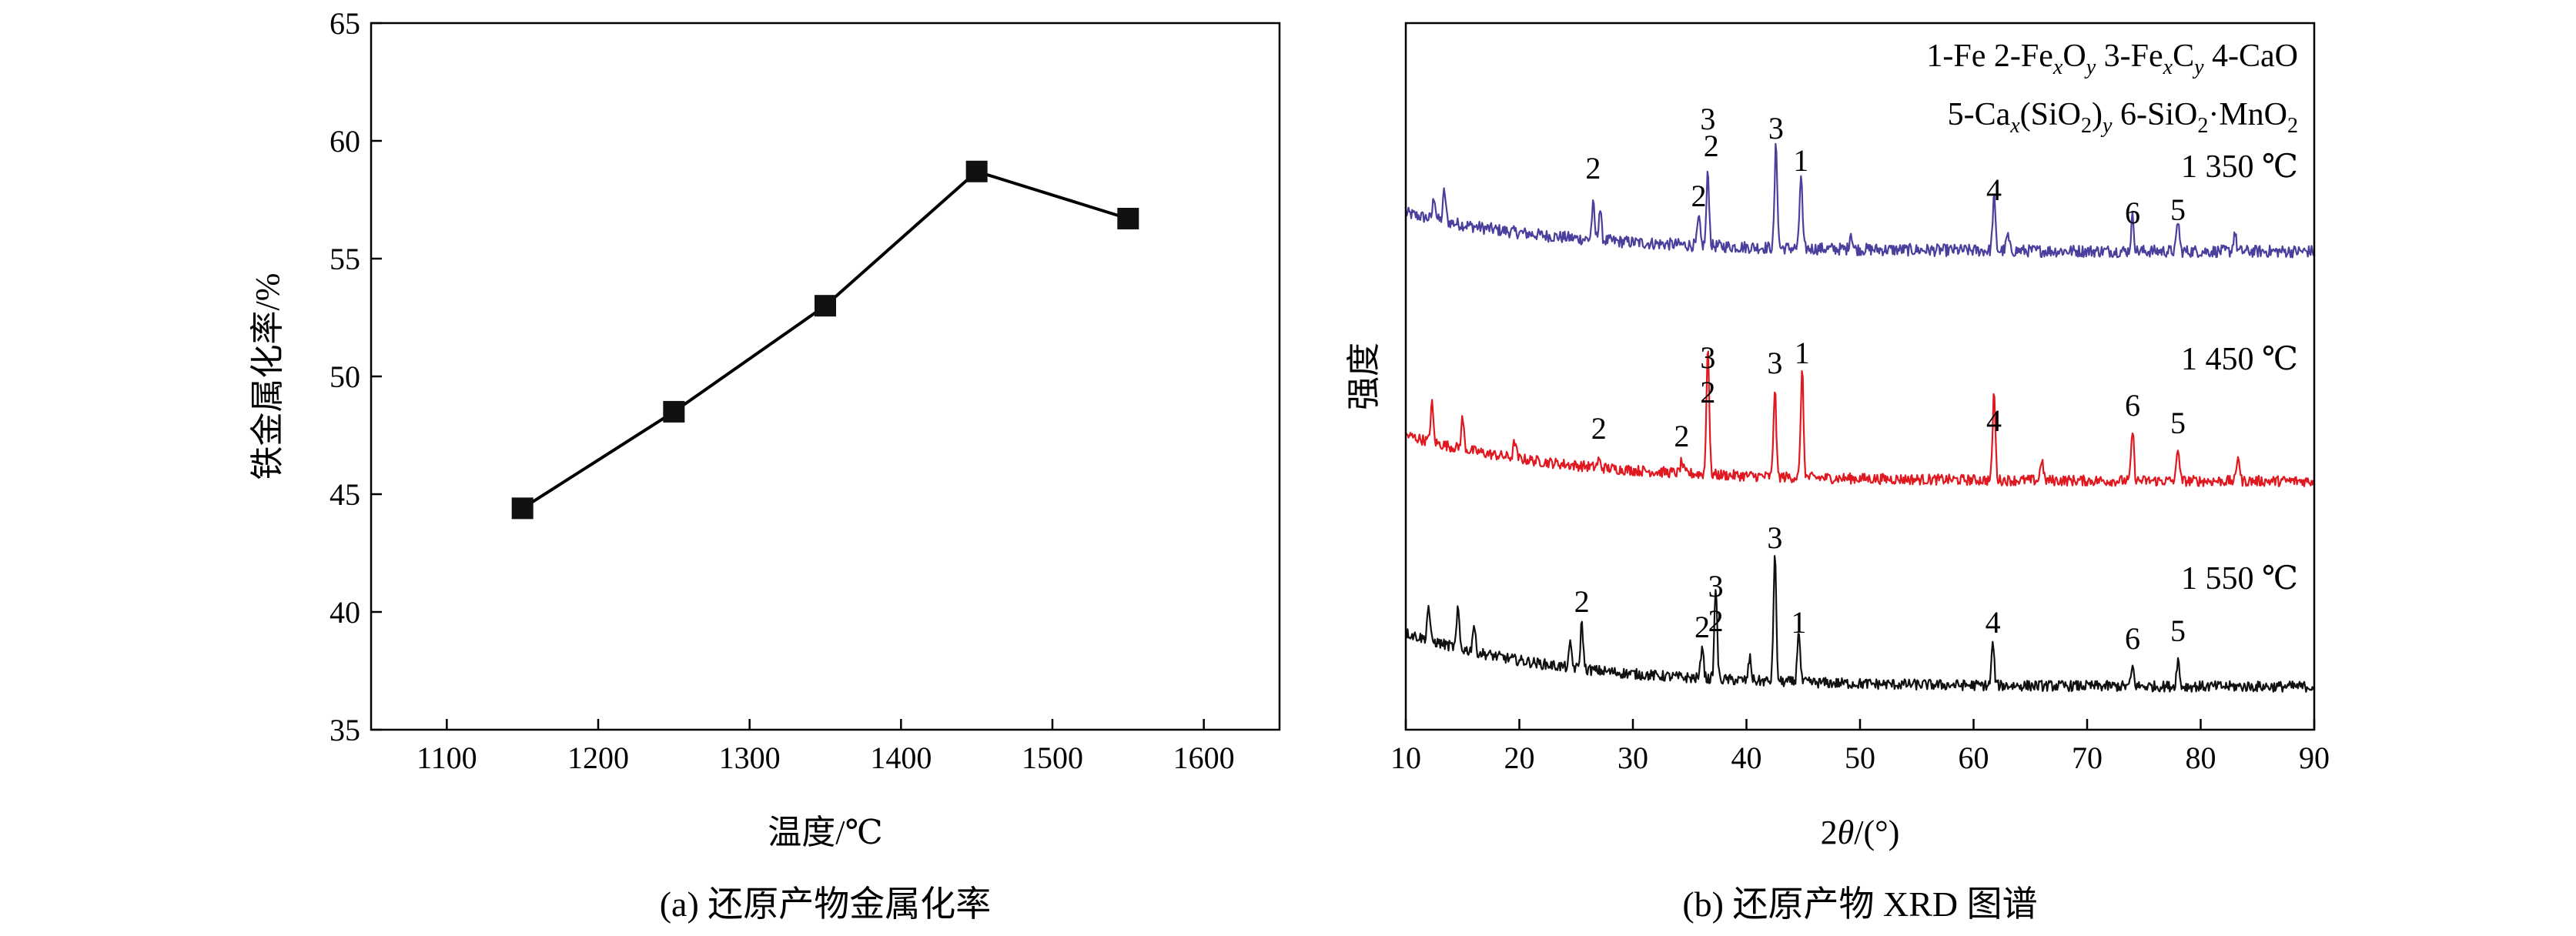 This screenshot has height=936, width=2576. What do you see at coordinates (750, 757) in the screenshot?
I see `chart-a-x-tick-label: 1300` at bounding box center [750, 757].